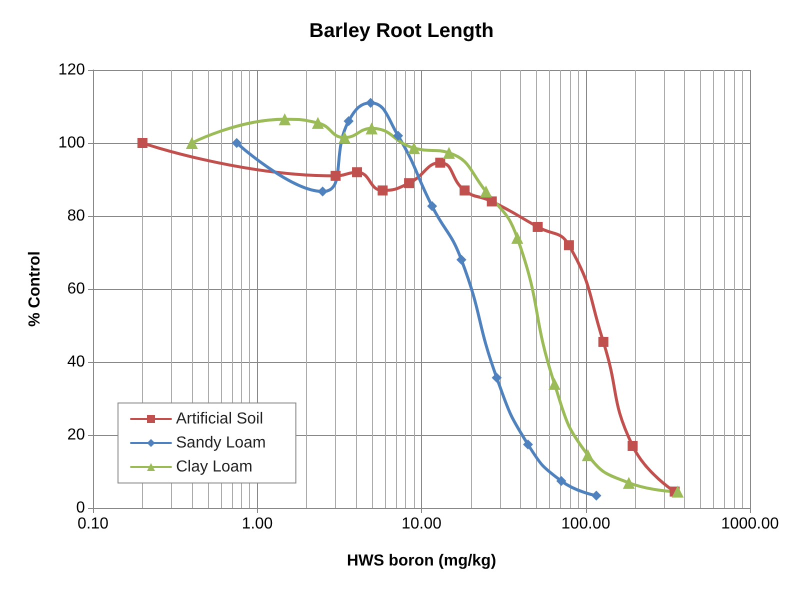  Describe the element at coordinates (35, 289) in the screenshot. I see `y-axis-title: % Control` at that location.